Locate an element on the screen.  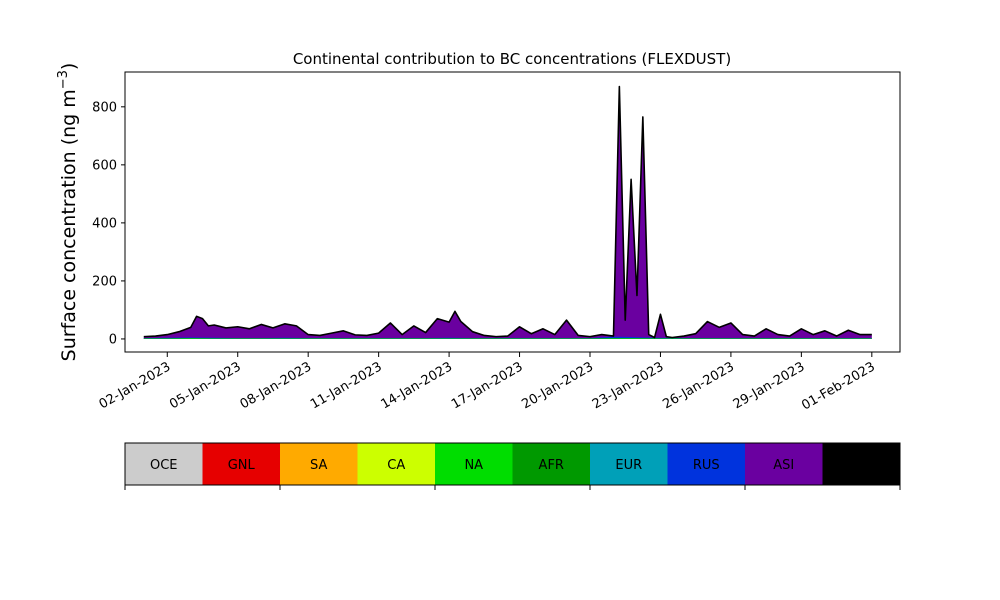
x-tick-label: 26-Jan-2023 is located at coordinates (698, 385).